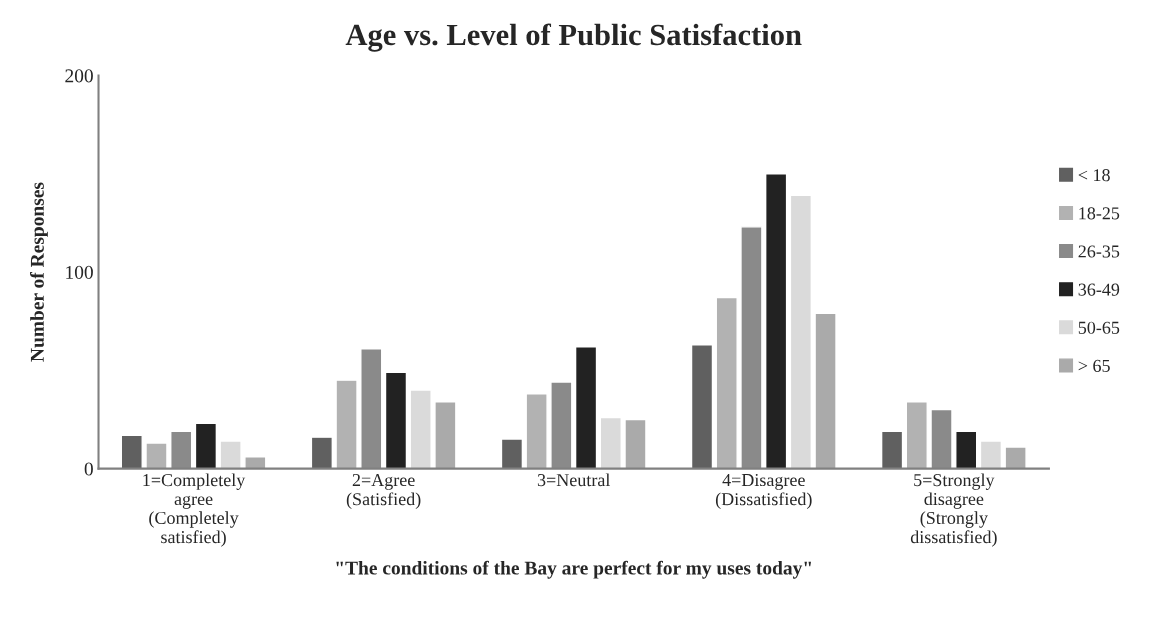 The width and height of the screenshot is (1159, 629). Describe the element at coordinates (763, 491) in the screenshot. I see `x-tick-label: 4=Disagree (Dissatisfied)` at that location.